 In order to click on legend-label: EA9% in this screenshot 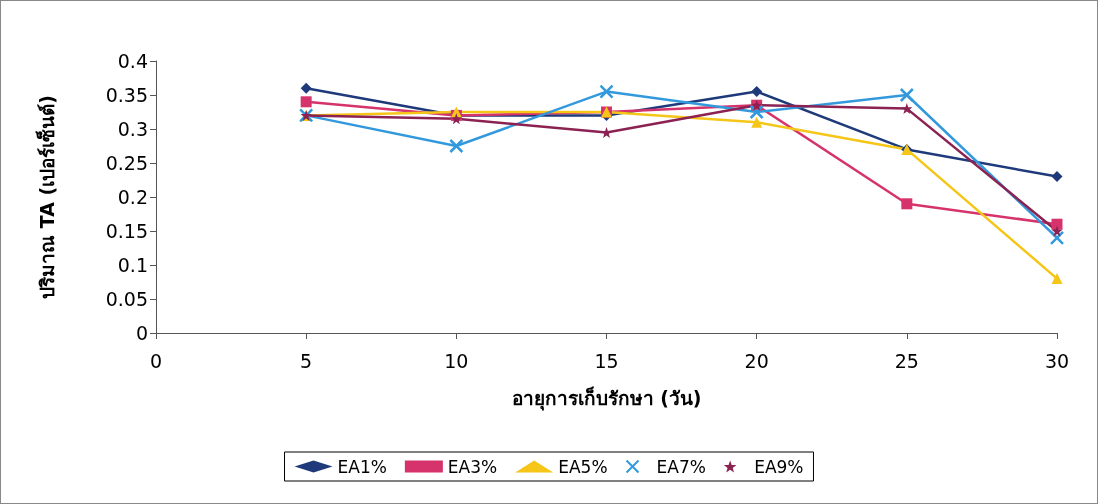, I will do `click(779, 466)`.